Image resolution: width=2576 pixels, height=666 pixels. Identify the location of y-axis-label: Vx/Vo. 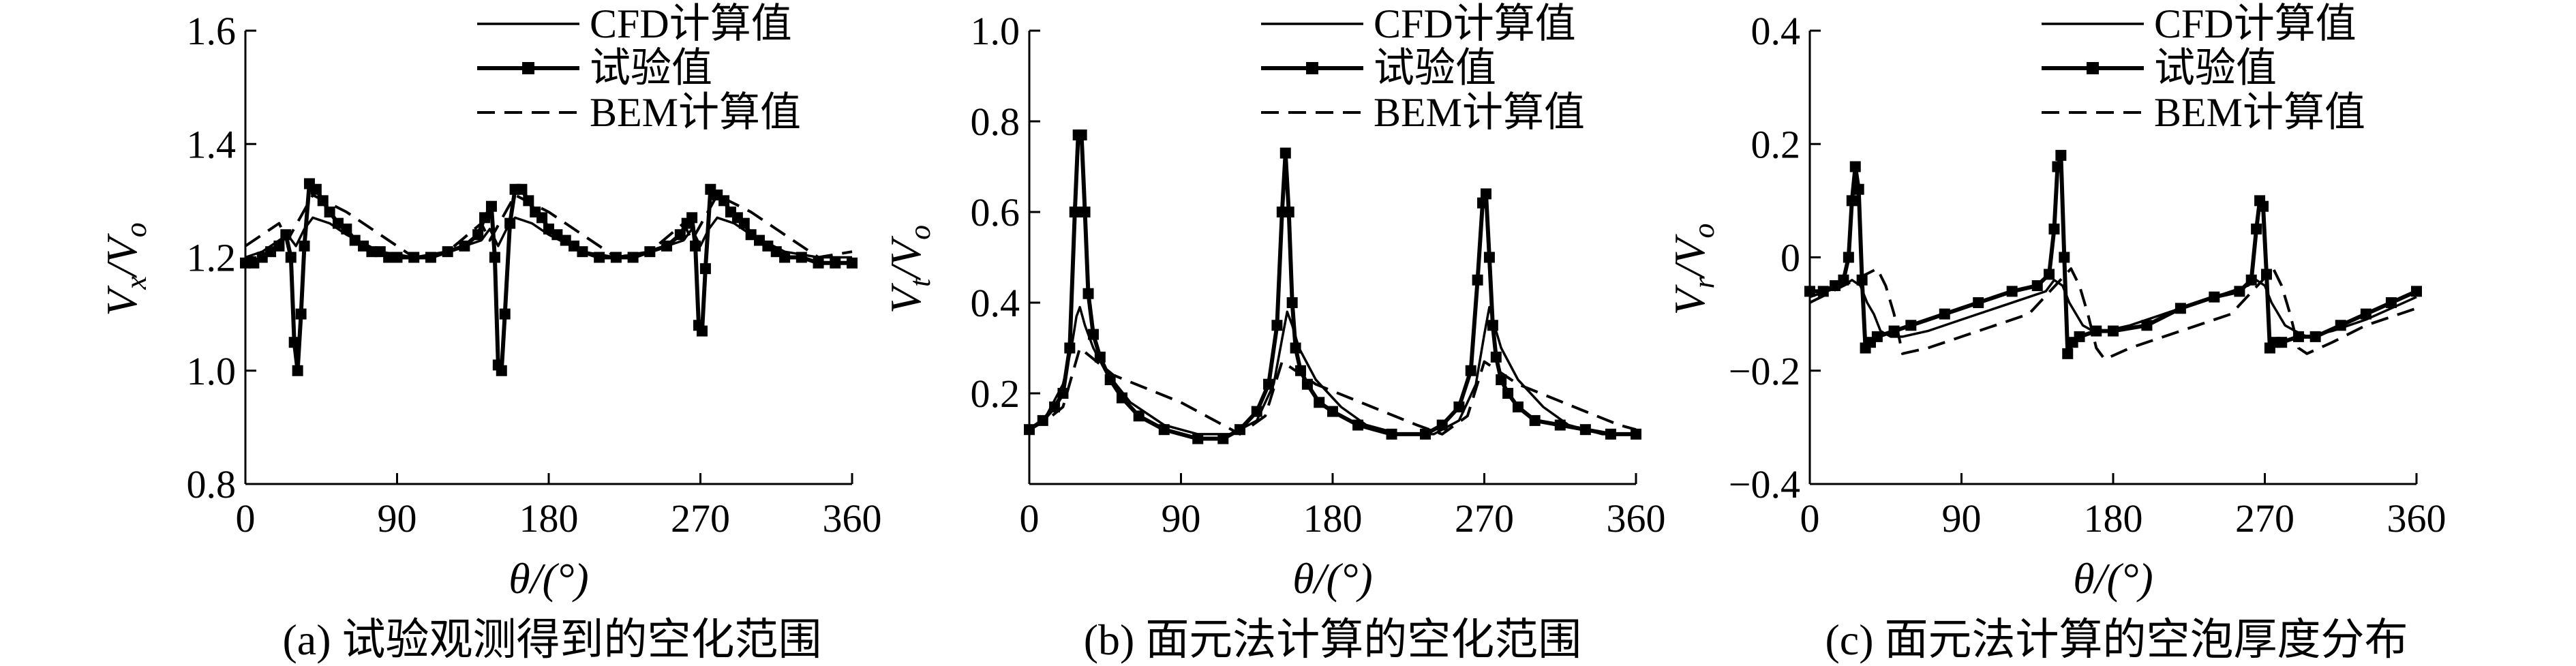
(125, 269).